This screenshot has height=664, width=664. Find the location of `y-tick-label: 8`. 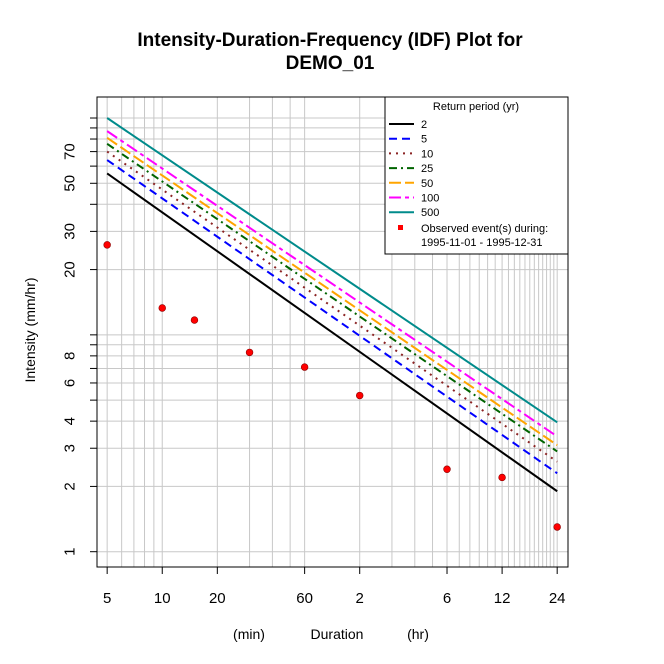

y-tick-label: 8 is located at coordinates (70, 356).